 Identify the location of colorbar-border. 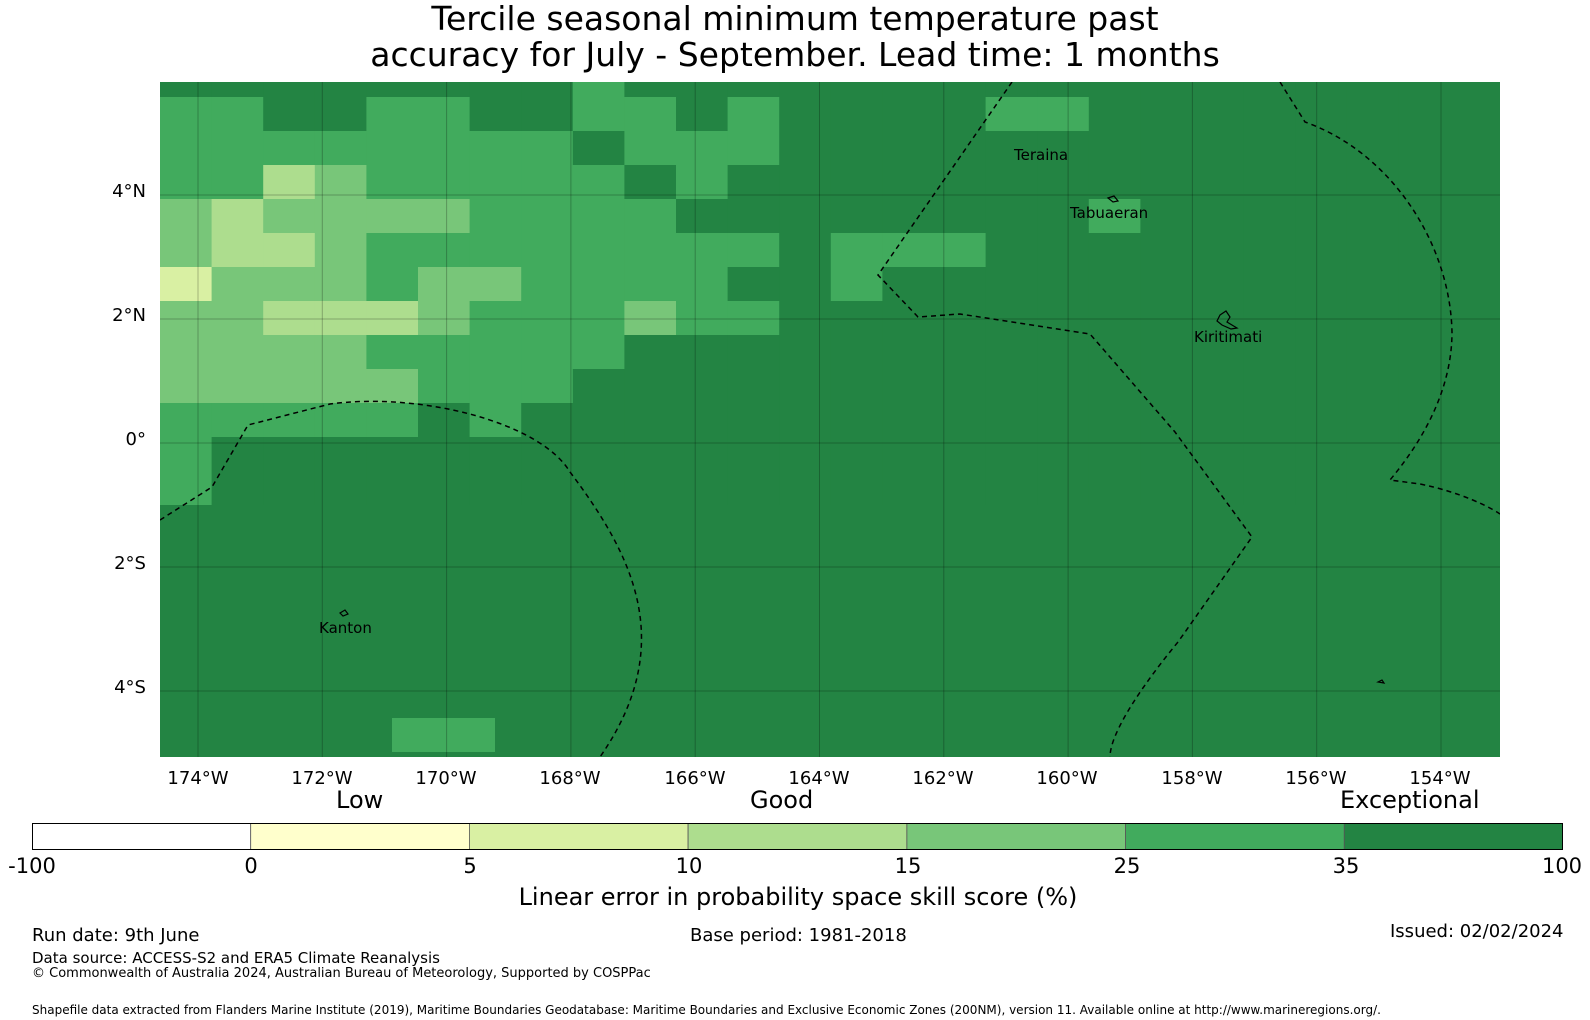
(797, 836).